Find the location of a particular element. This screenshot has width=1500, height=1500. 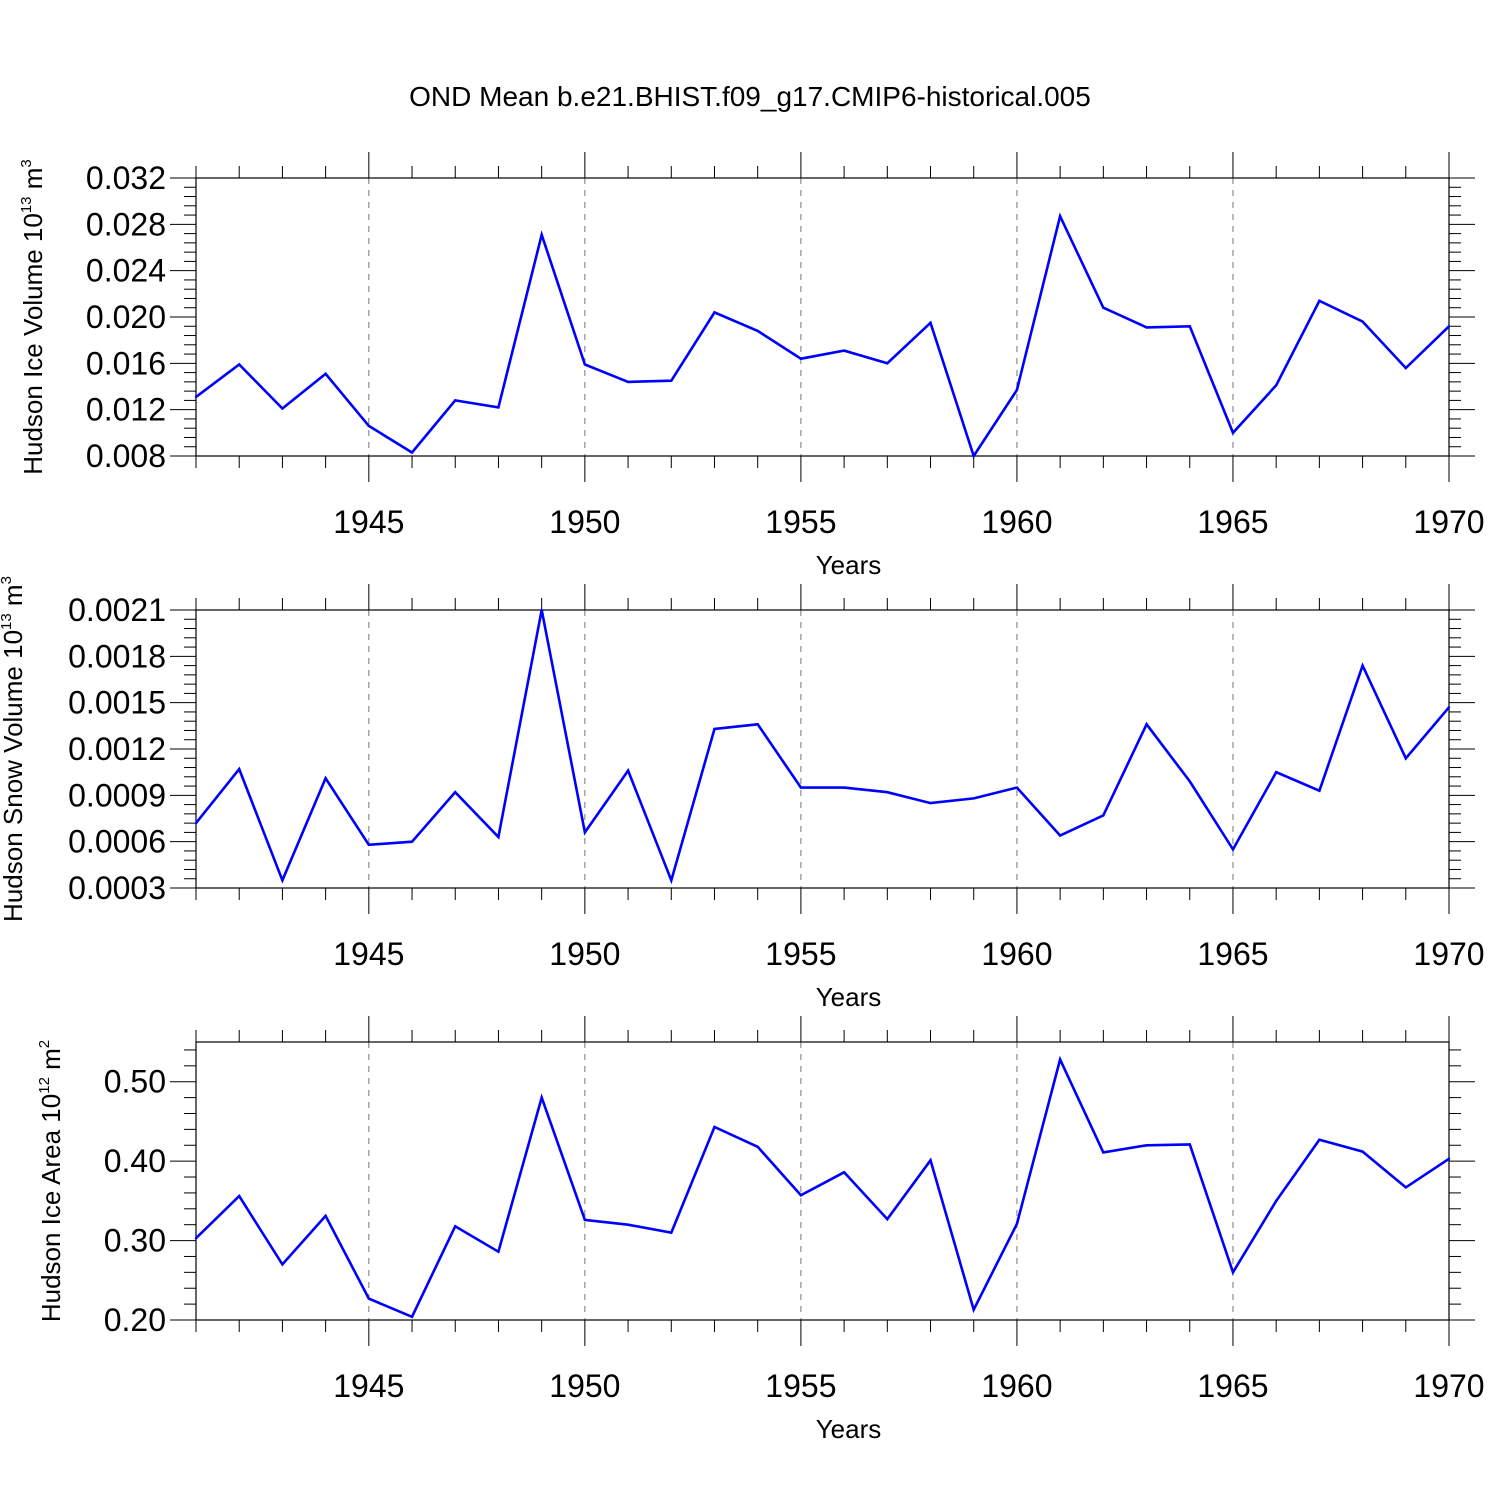

y-tick-label: 0.0015 is located at coordinates (117, 703).